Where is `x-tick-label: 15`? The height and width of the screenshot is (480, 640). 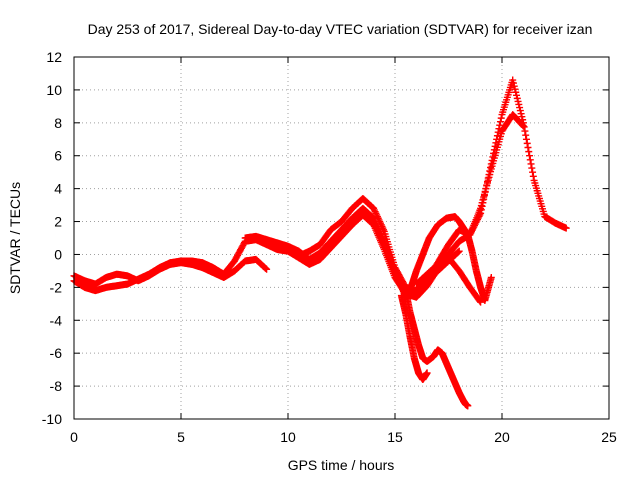 x-tick-label: 15 is located at coordinates (395, 437).